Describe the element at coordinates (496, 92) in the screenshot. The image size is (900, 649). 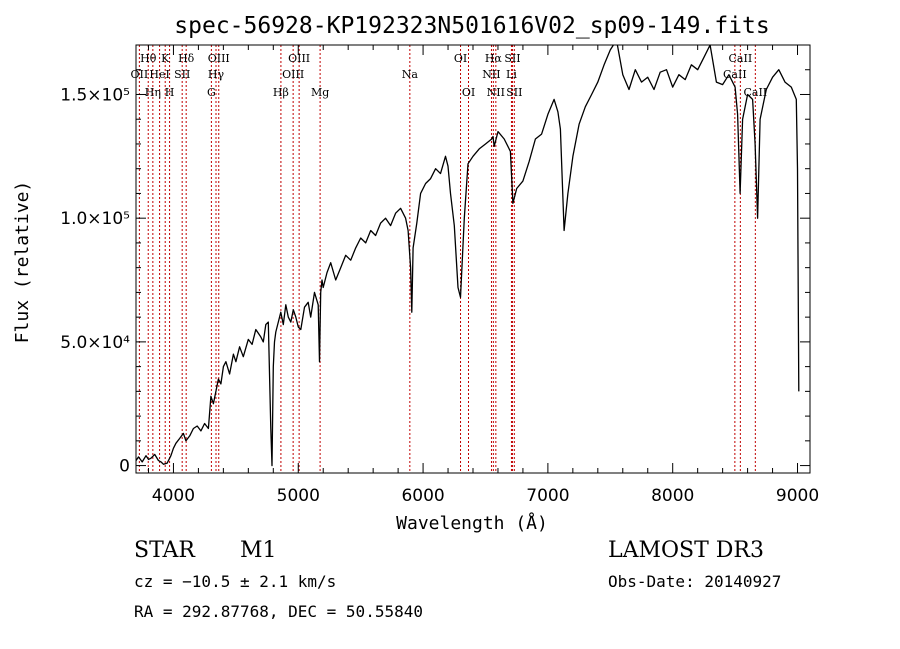
I see `line-label-20: NII` at that location.